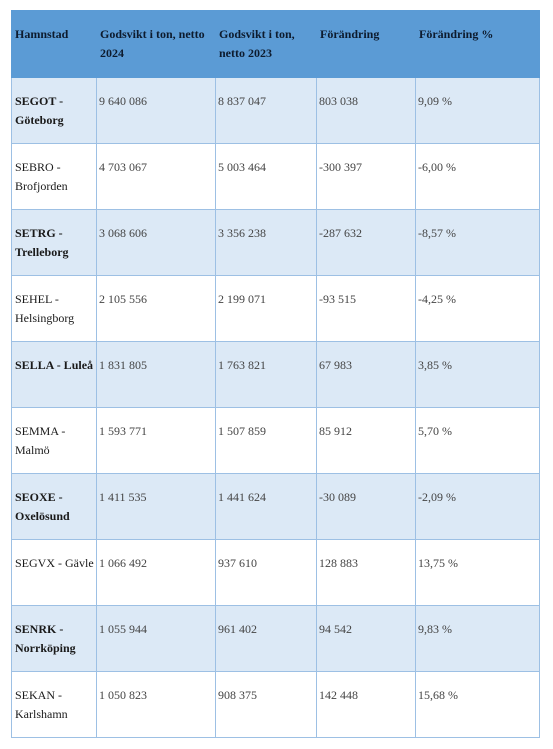 This screenshot has width=553, height=749. What do you see at coordinates (156, 308) in the screenshot?
I see `cell-weight-2024: 2 105 556` at bounding box center [156, 308].